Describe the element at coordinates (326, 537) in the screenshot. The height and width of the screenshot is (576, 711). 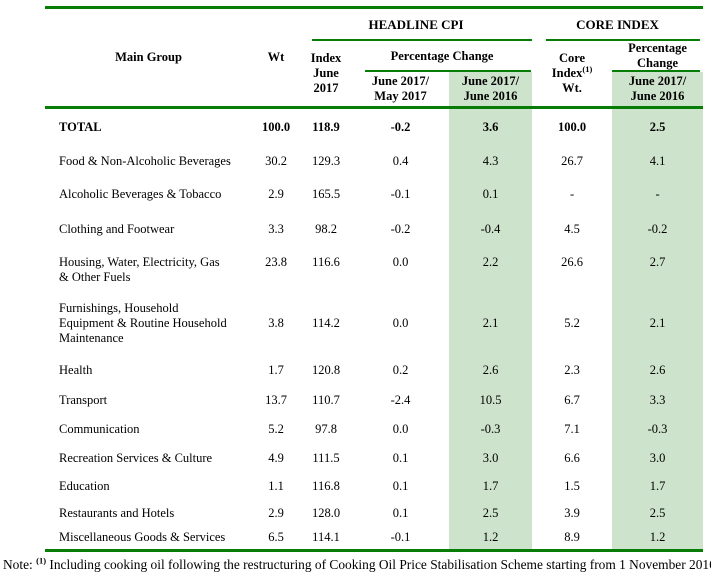
I see `cell-index: 114.1` at that location.